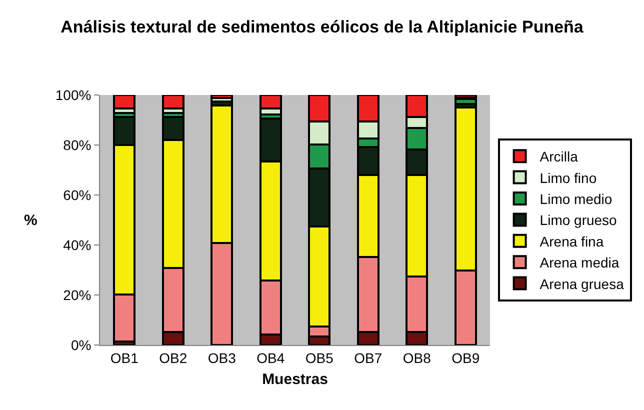 The width and height of the screenshot is (644, 410). Describe the element at coordinates (222, 358) in the screenshot. I see `x-tick-label: OB3` at that location.